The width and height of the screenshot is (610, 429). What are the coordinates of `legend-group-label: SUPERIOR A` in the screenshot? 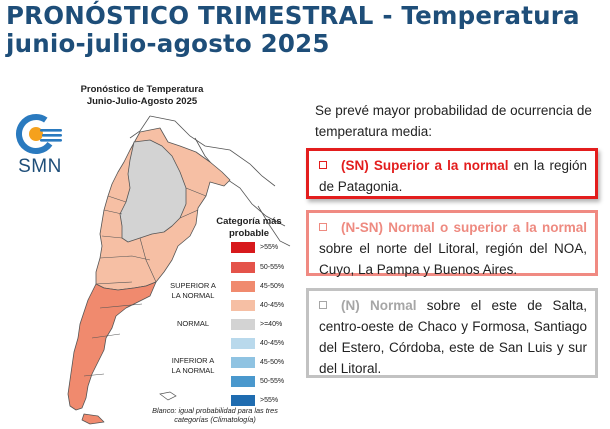 It's located at (193, 285).